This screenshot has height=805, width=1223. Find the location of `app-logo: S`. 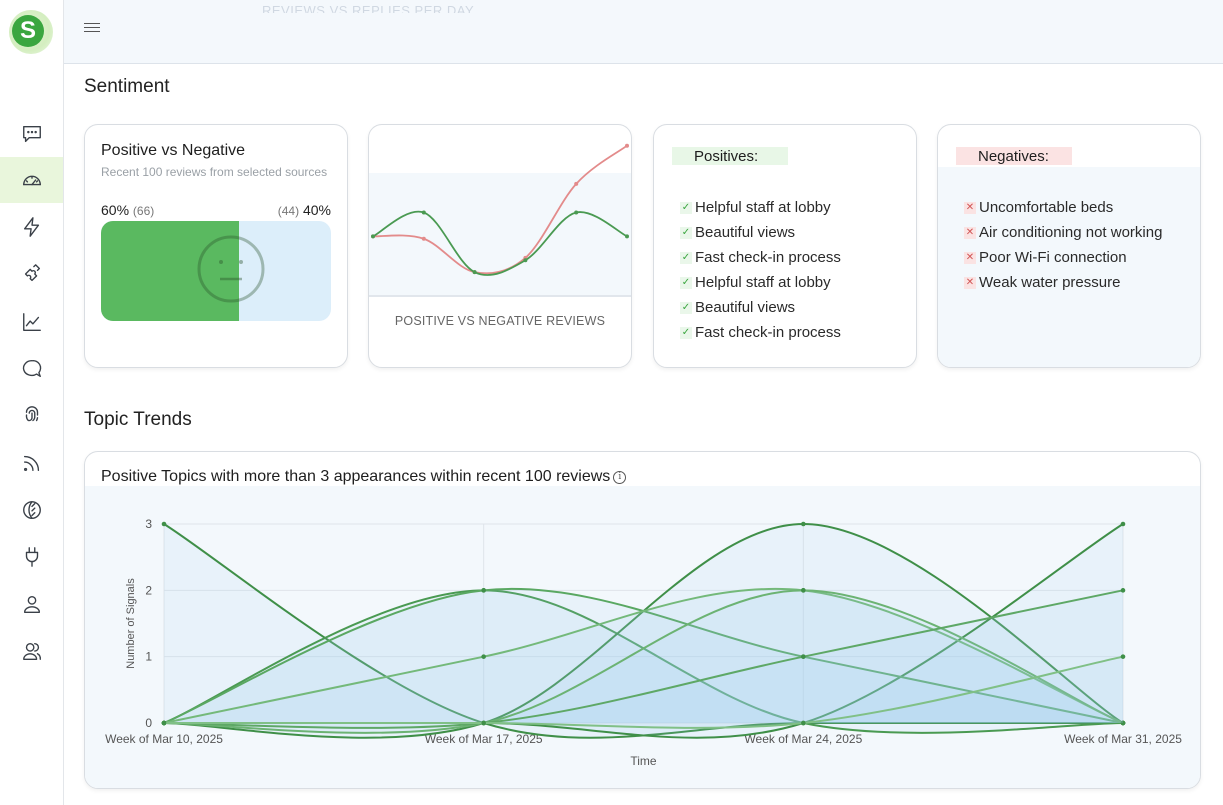

app-logo: S is located at coordinates (31, 32).